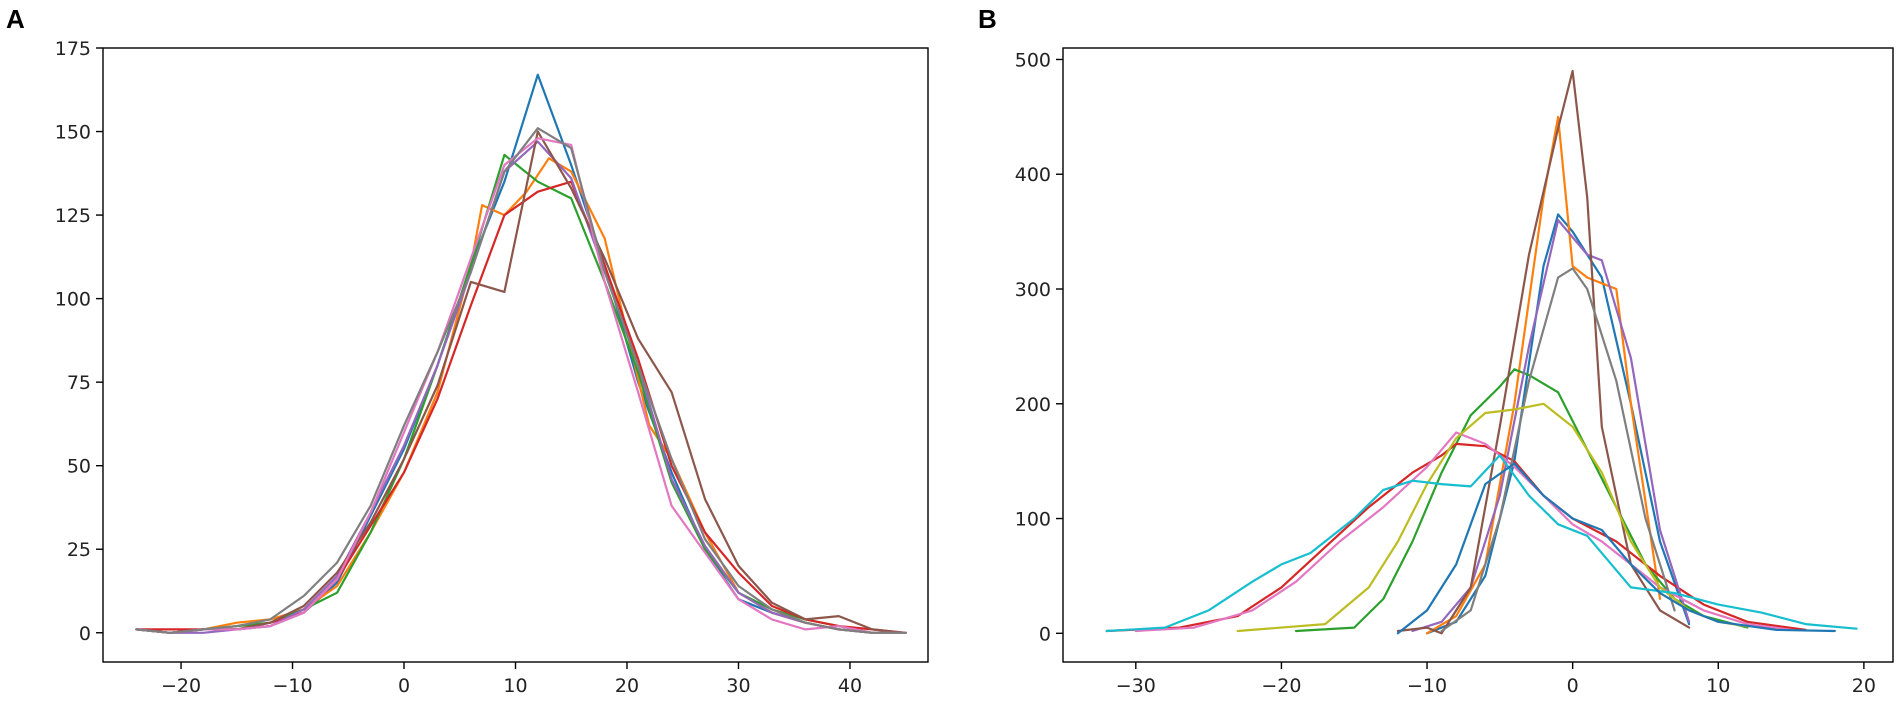 The image size is (1901, 704). Describe the element at coordinates (79, 550) in the screenshot. I see `y-tick-label-a: 25` at that location.